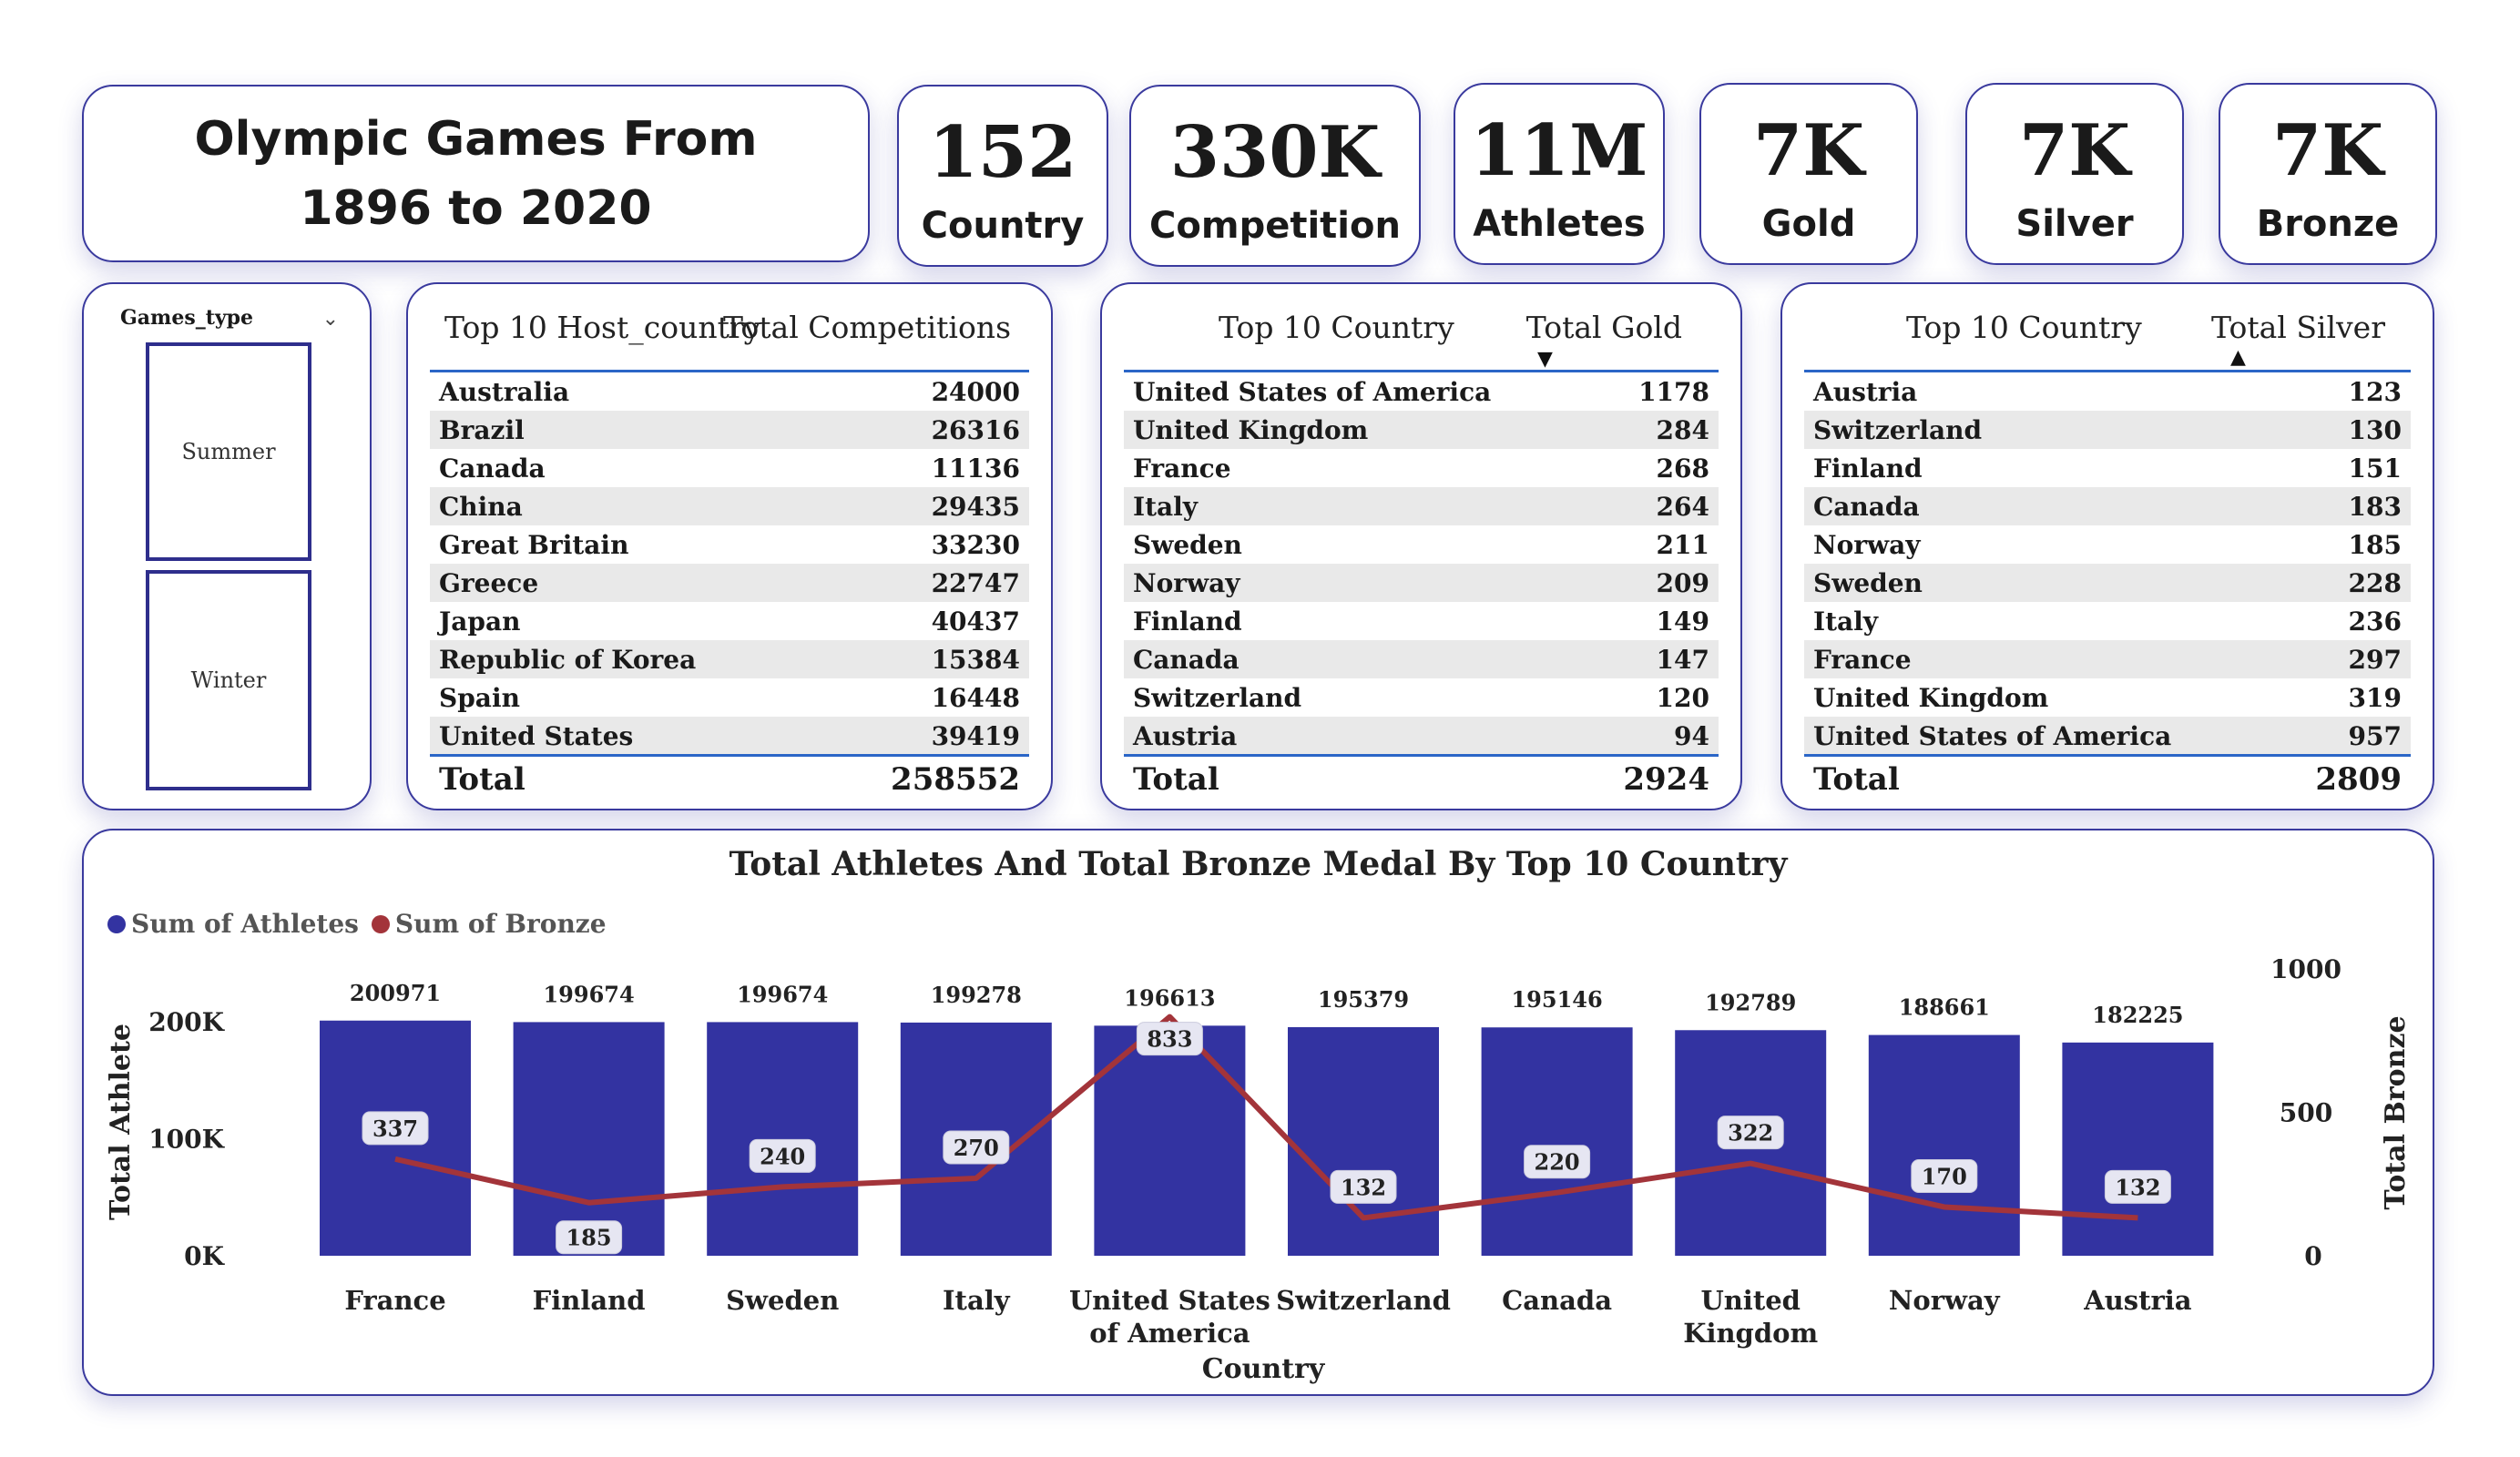 The width and height of the screenshot is (2520, 1457). Describe the element at coordinates (1545, 359) in the screenshot. I see `sort-descending-icon: ▼` at that location.